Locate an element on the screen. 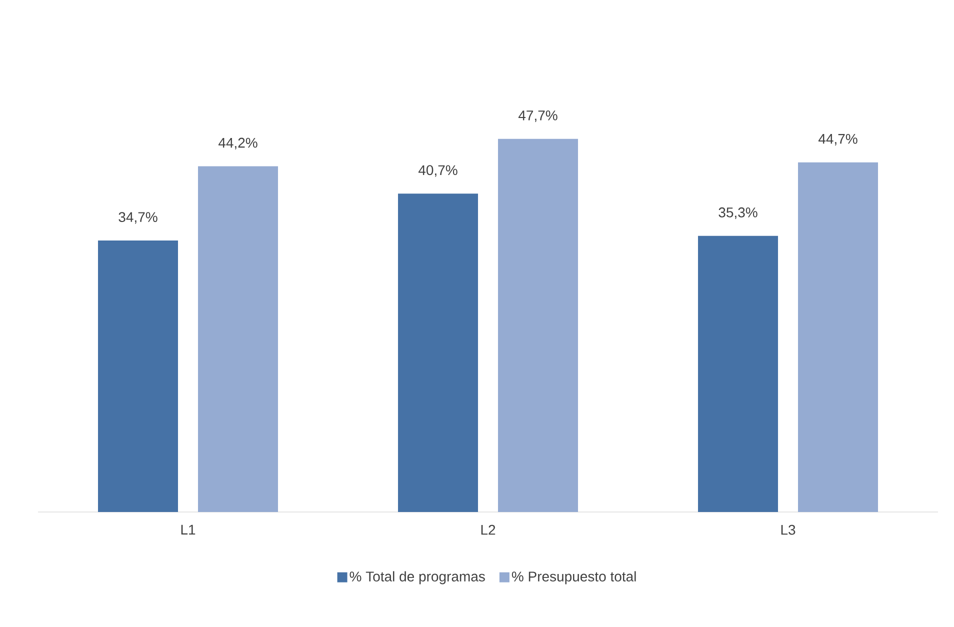 The height and width of the screenshot is (627, 954). data-label: 44,7% is located at coordinates (838, 140).